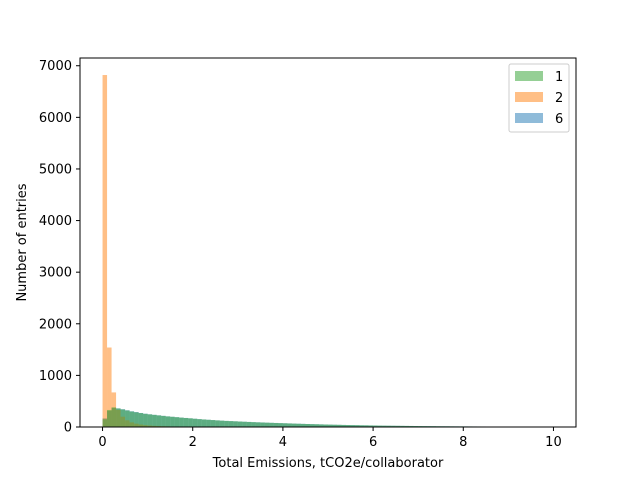  What do you see at coordinates (55, 169) in the screenshot?
I see `y-tick-label: 5000` at bounding box center [55, 169].